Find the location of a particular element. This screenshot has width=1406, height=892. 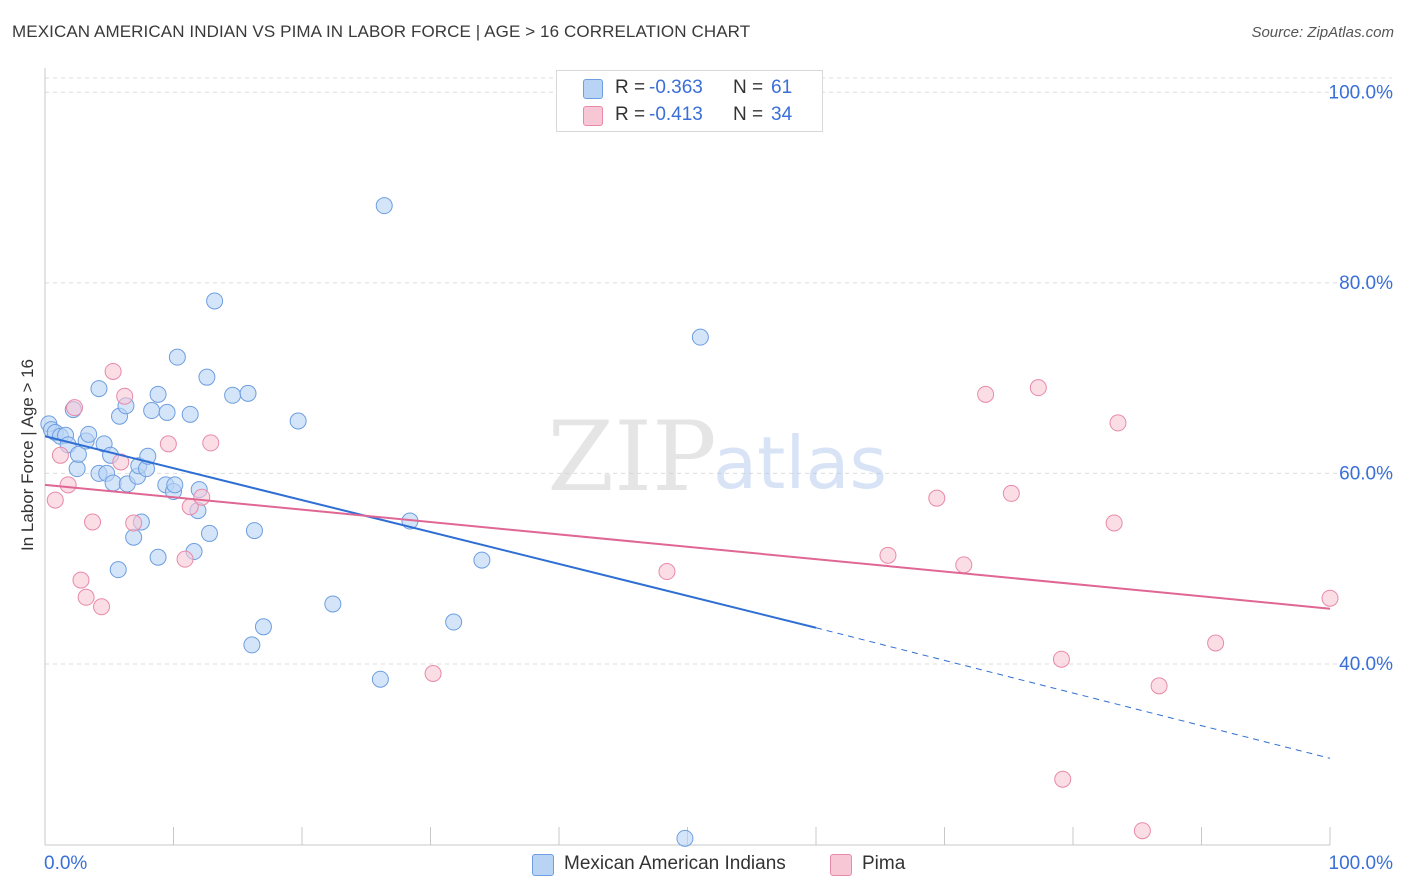

correlation-legend: R = -0.363 N = 61 R = -0.413 N = 34 is located at coordinates (689, 101).